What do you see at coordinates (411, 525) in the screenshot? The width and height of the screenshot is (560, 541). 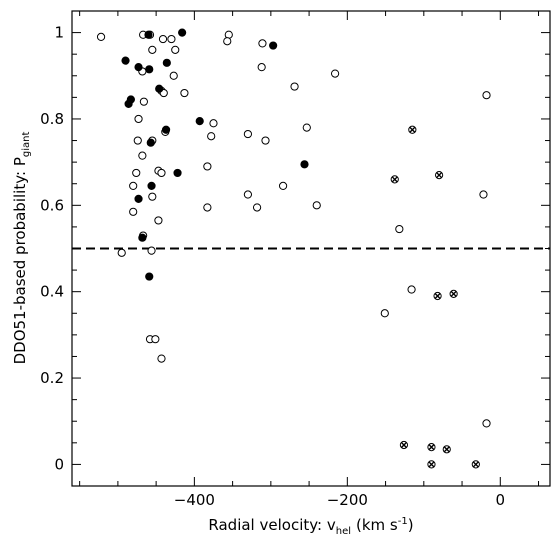 I see `x-axis-title-close: )` at bounding box center [411, 525].